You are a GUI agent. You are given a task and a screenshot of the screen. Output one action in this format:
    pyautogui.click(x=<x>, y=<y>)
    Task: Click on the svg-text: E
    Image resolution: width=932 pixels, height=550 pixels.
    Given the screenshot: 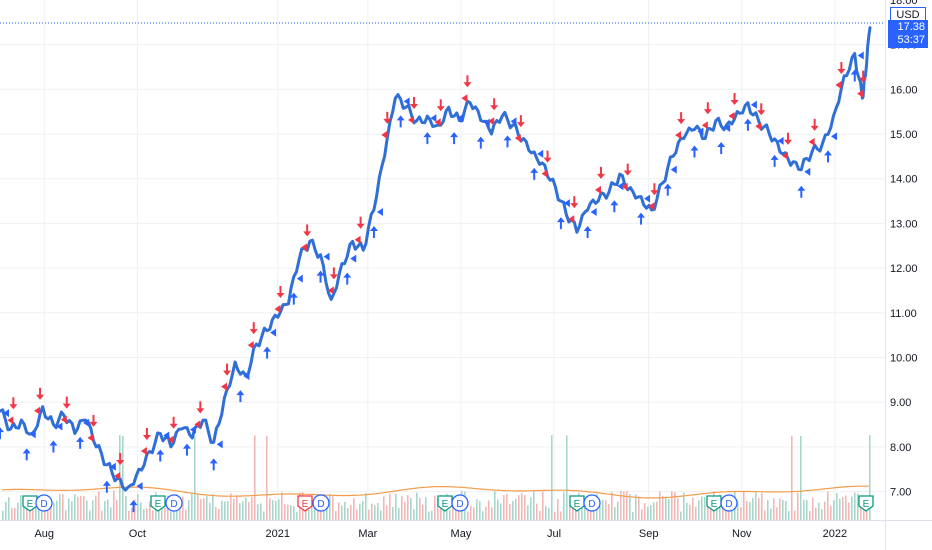 What is the action you would take?
    pyautogui.click(x=577, y=504)
    